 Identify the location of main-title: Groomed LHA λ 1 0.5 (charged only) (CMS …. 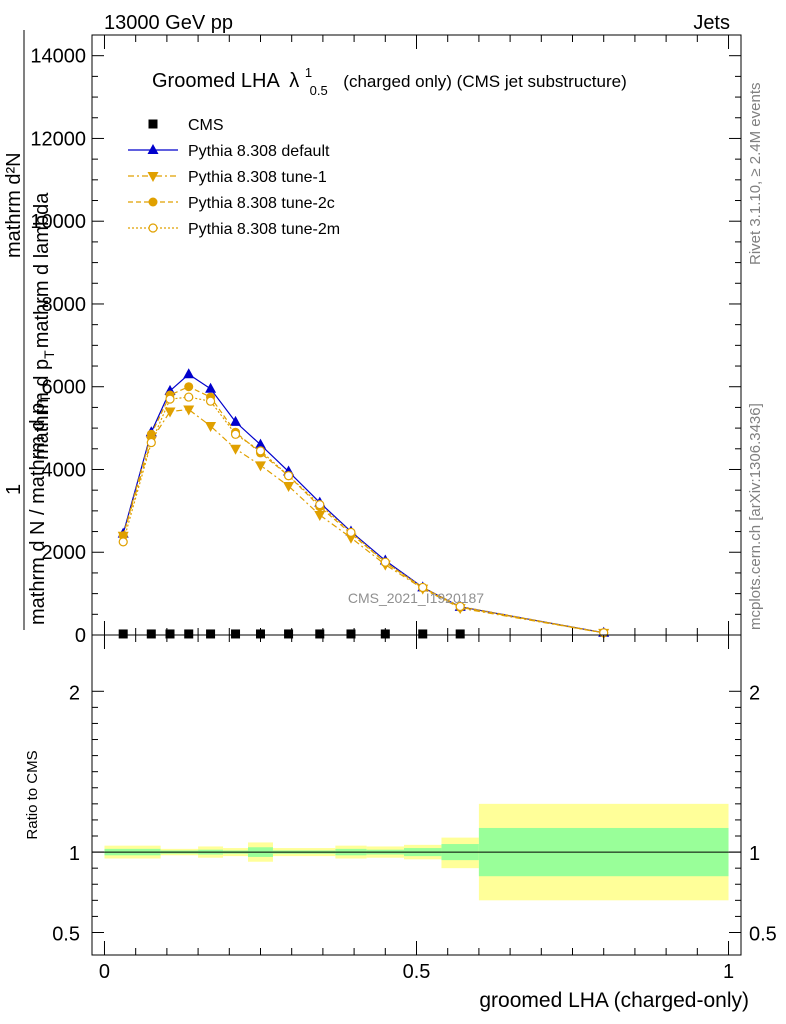
(389, 80).